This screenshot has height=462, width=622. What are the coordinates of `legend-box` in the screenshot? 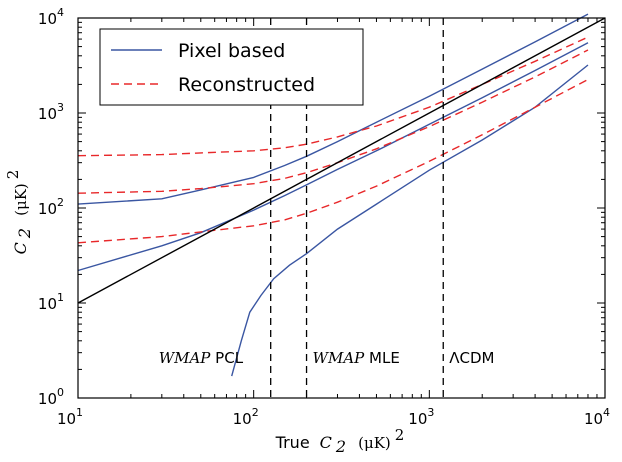 It's located at (231, 67).